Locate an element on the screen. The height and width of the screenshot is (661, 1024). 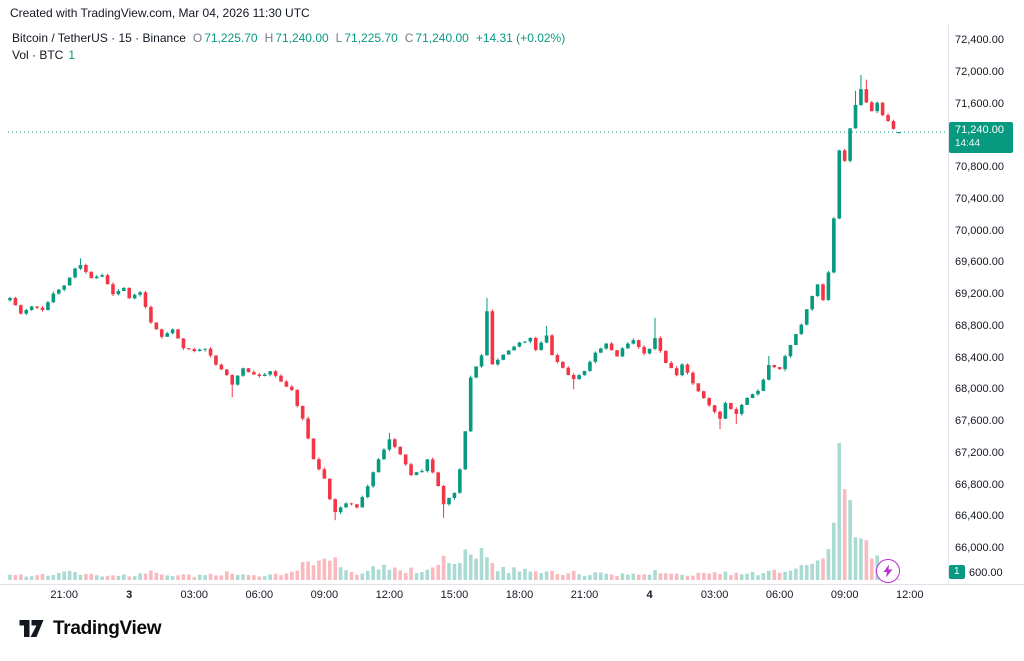
symbol-title: Bitcoin / TetherUS · 15 · Binance is located at coordinates (99, 37).